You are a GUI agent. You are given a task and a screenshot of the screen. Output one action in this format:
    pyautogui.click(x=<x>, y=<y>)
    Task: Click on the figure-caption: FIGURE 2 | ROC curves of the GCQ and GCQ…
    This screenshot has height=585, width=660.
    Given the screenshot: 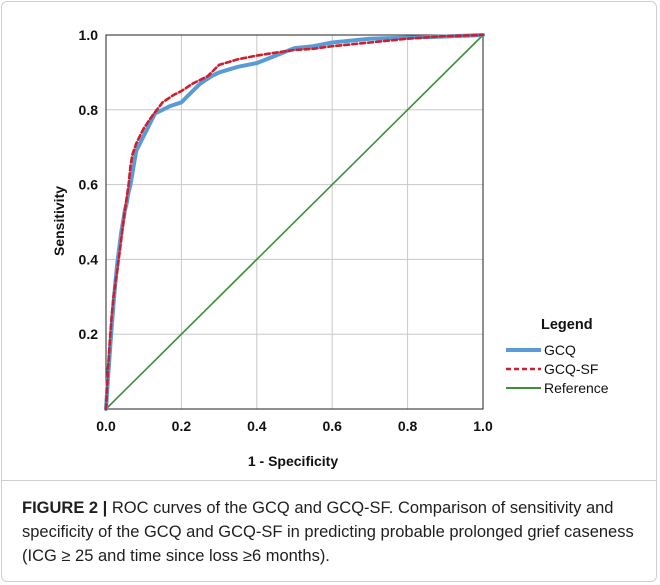 What is the action you would take?
    pyautogui.click(x=332, y=532)
    